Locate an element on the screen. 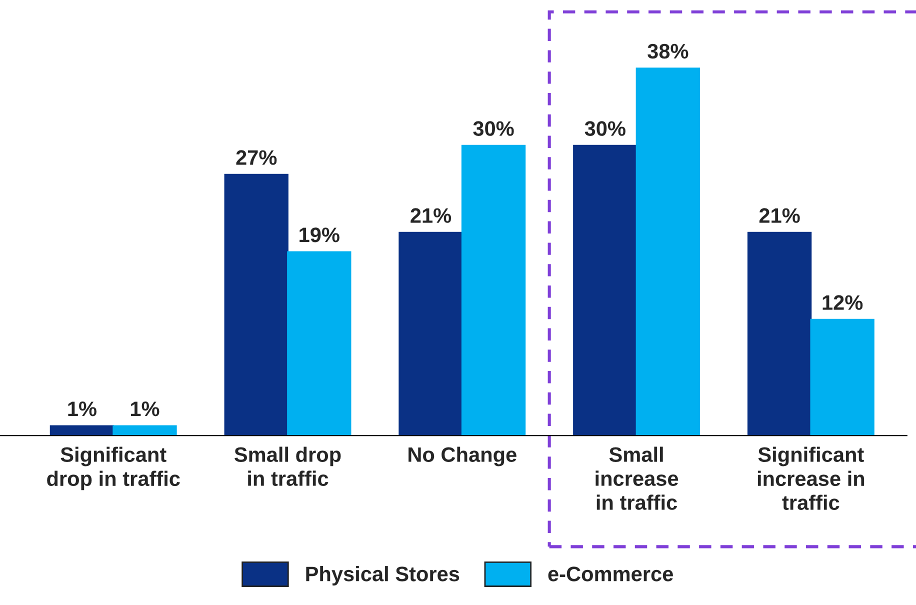 The image size is (916, 605). x-tick-label: Small drop in traffic is located at coordinates (287, 466).